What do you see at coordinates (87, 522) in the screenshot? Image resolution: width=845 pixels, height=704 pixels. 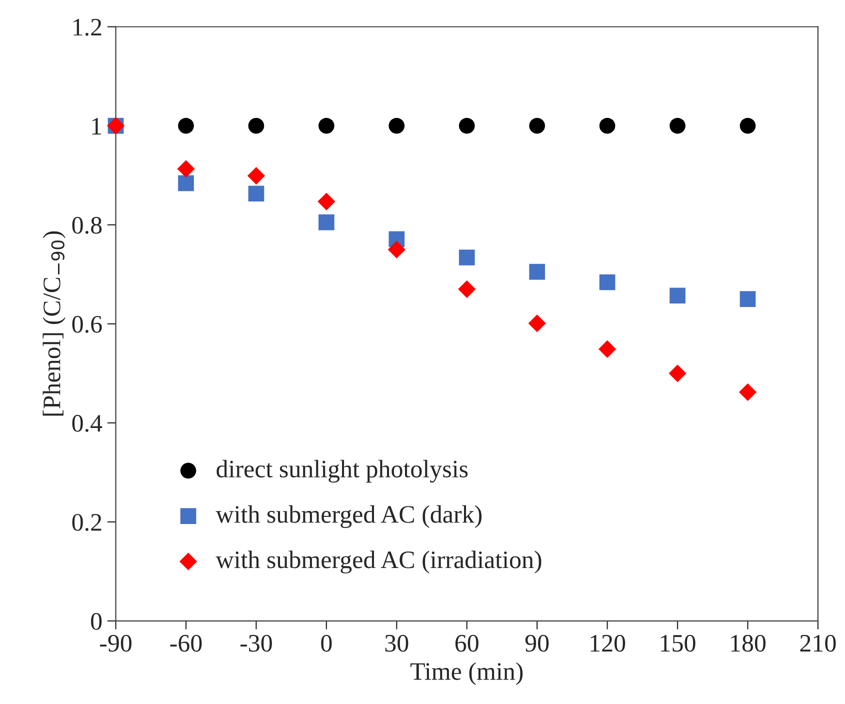 I see `y-tick-label: 0.2` at bounding box center [87, 522].